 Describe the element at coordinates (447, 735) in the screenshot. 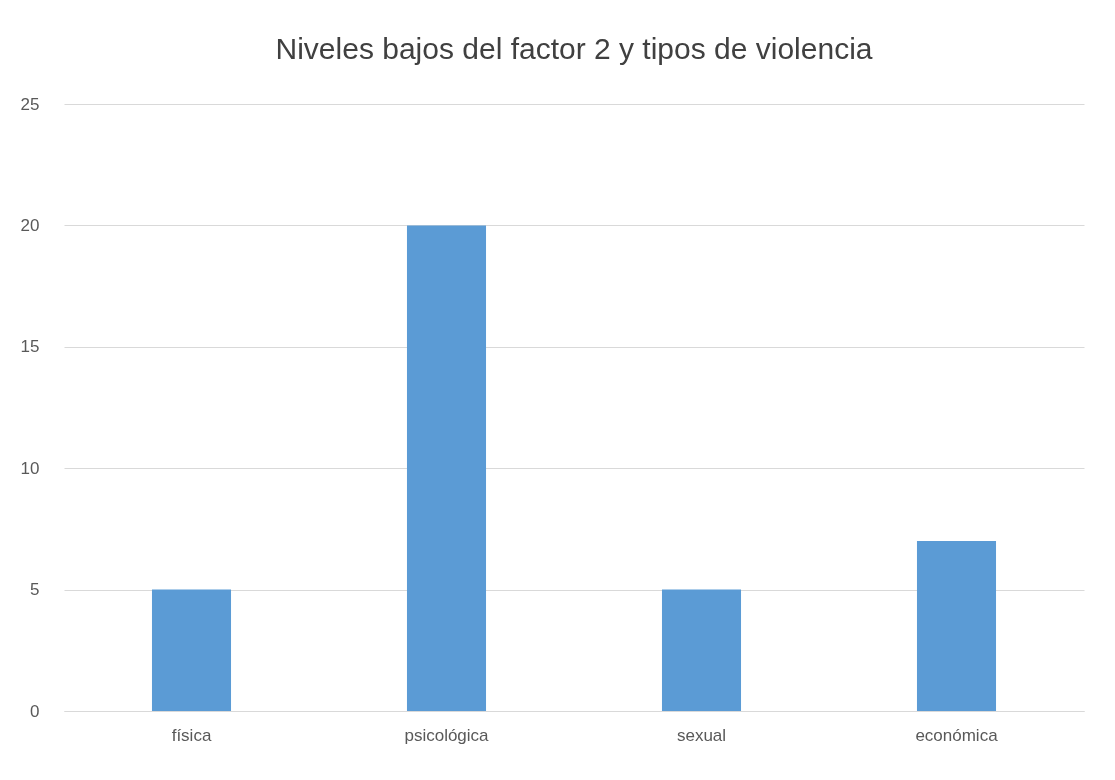

I see `x-tick-label: psicológica` at that location.